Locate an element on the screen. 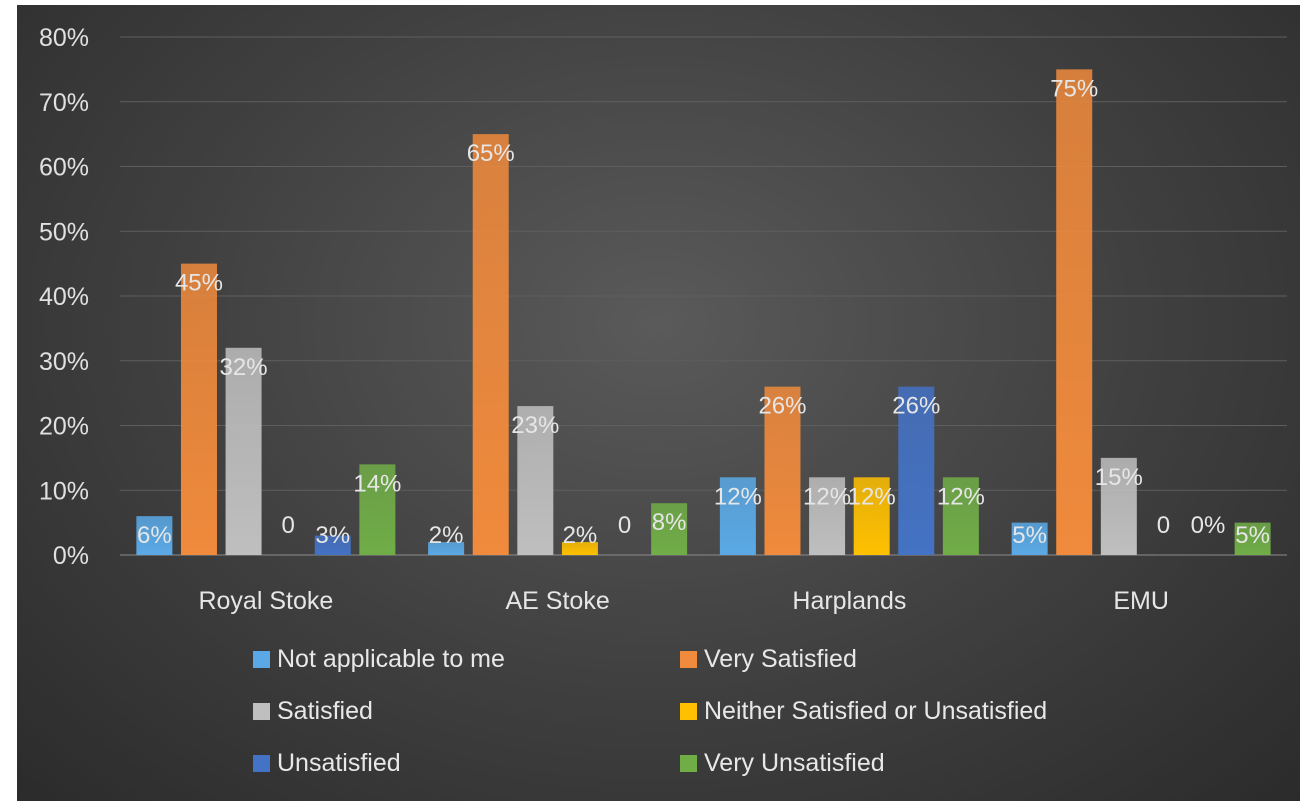  data-label: 23% is located at coordinates (535, 425).